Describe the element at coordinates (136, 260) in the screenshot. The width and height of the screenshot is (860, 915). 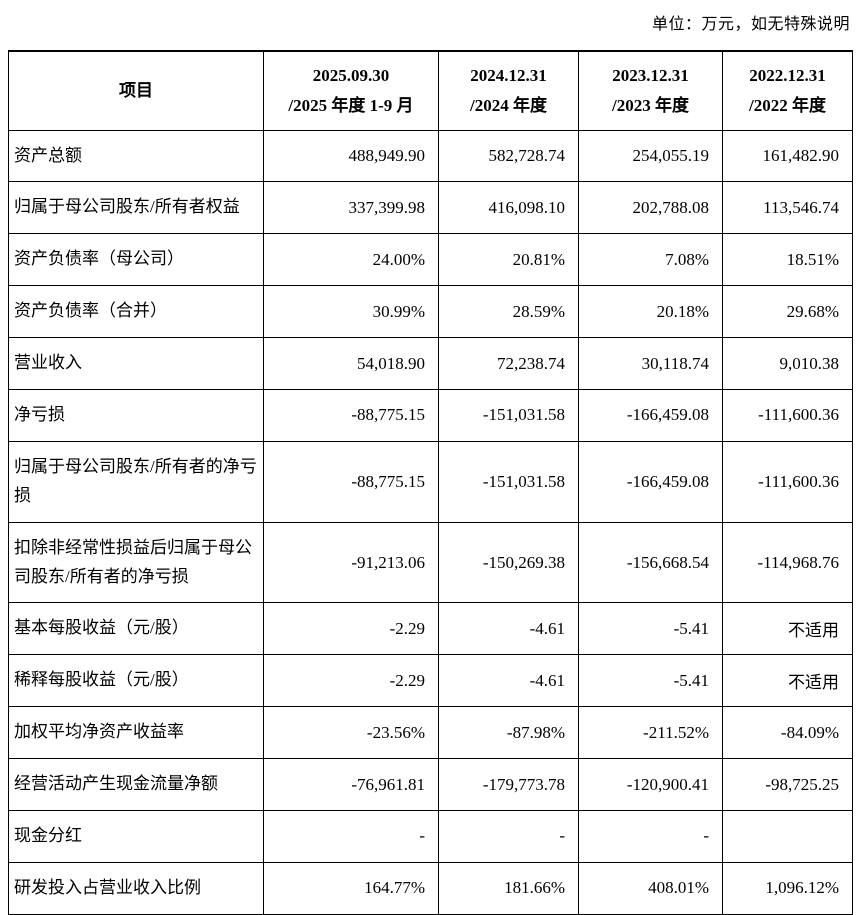
I see `row-label: 资产负债率（母公司）` at that location.